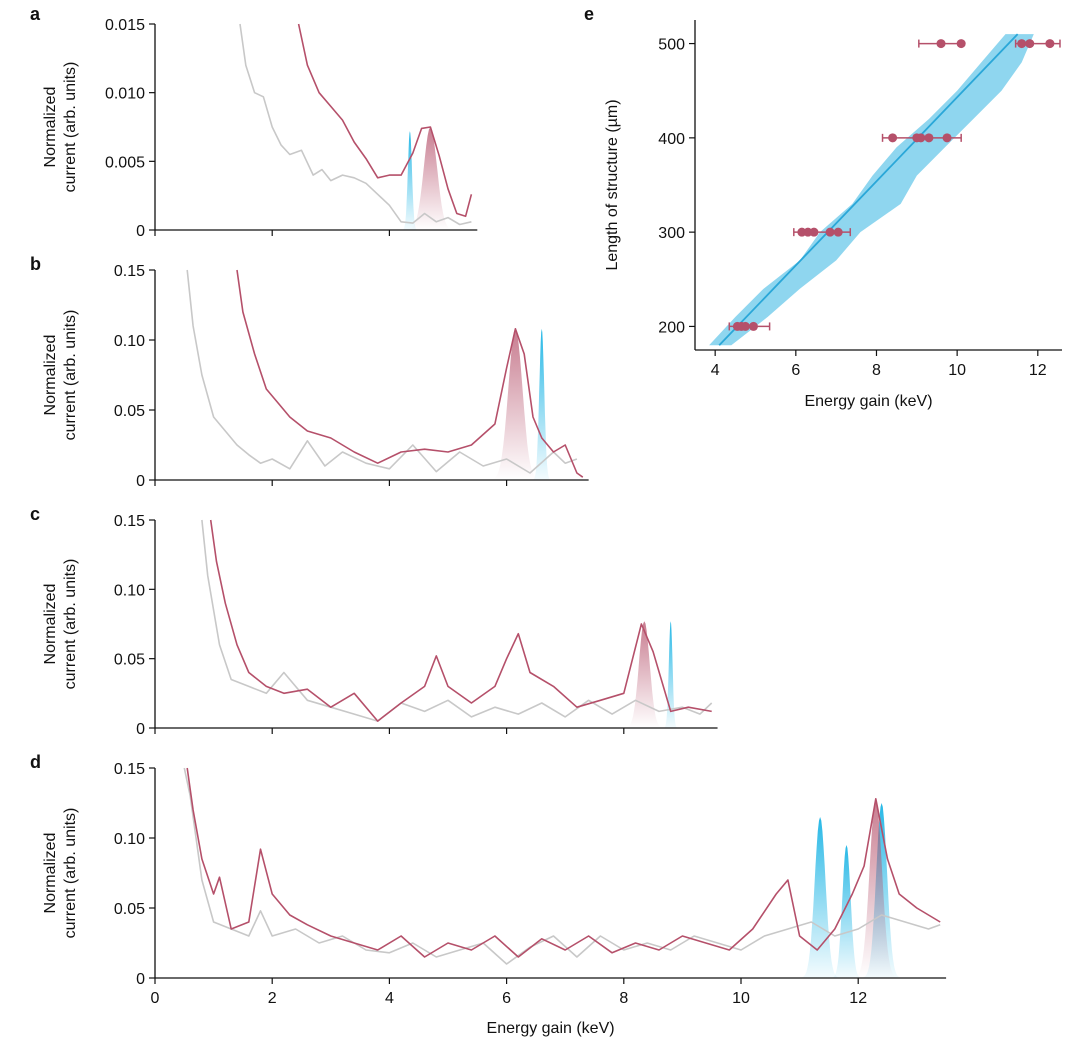 The image size is (1084, 1052). Describe the element at coordinates (155, 998) in the screenshot. I see `x-tick-label: 0` at that location.